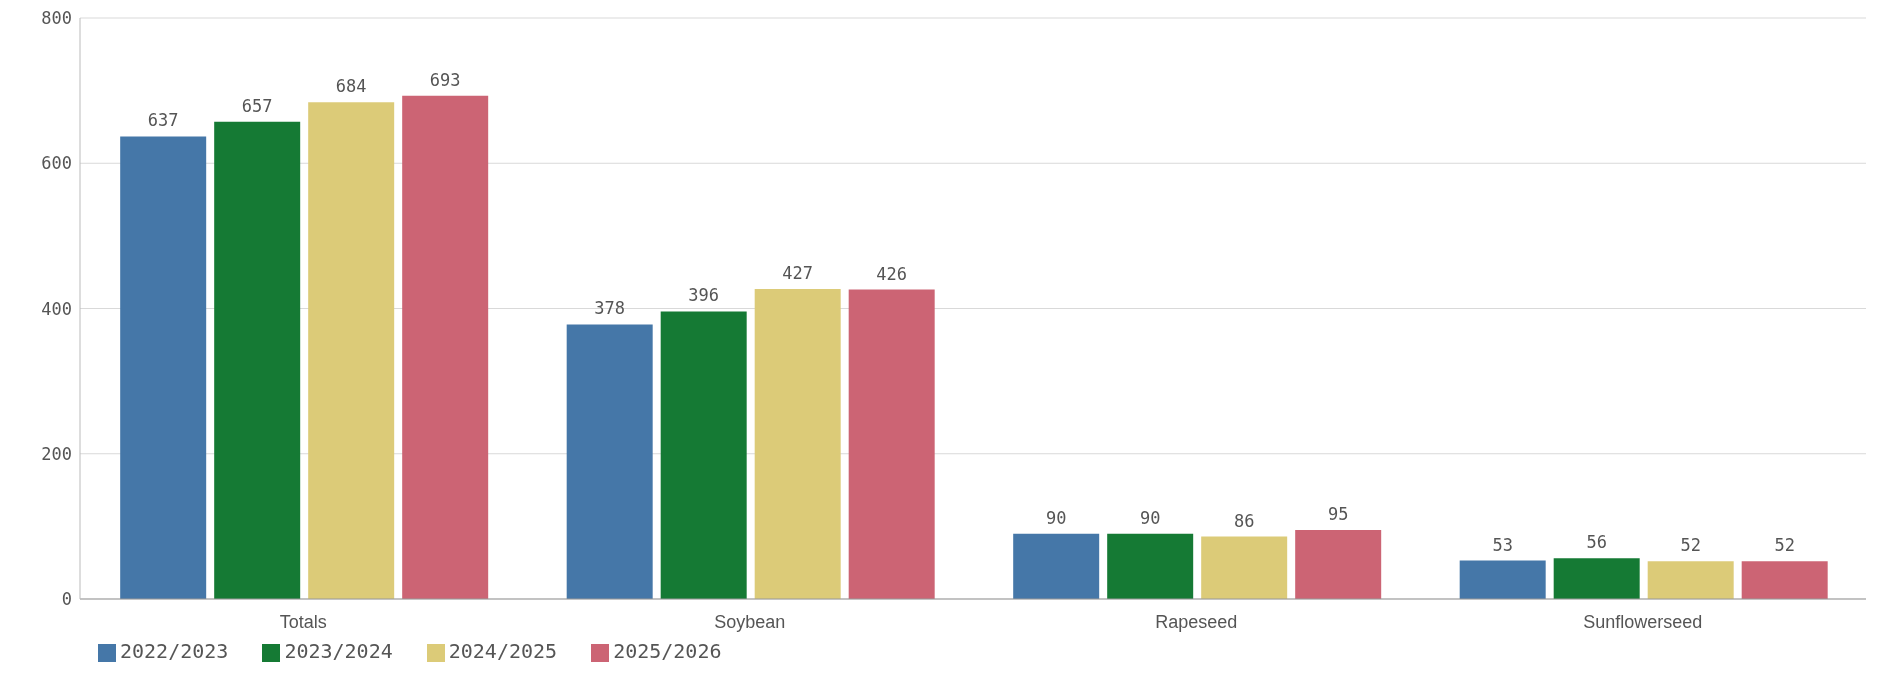 The height and width of the screenshot is (681, 1882). I want to click on y-tick-label: 800, so click(56, 18).